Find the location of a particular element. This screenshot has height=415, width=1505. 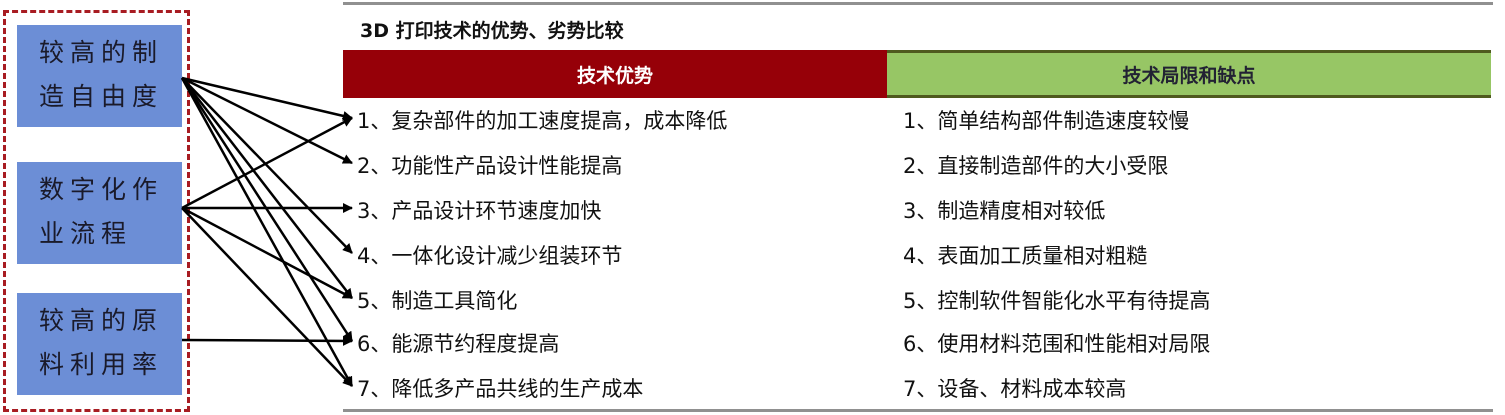

limitation-item: 7、设备、材料成本较高 is located at coordinates (1015, 389).